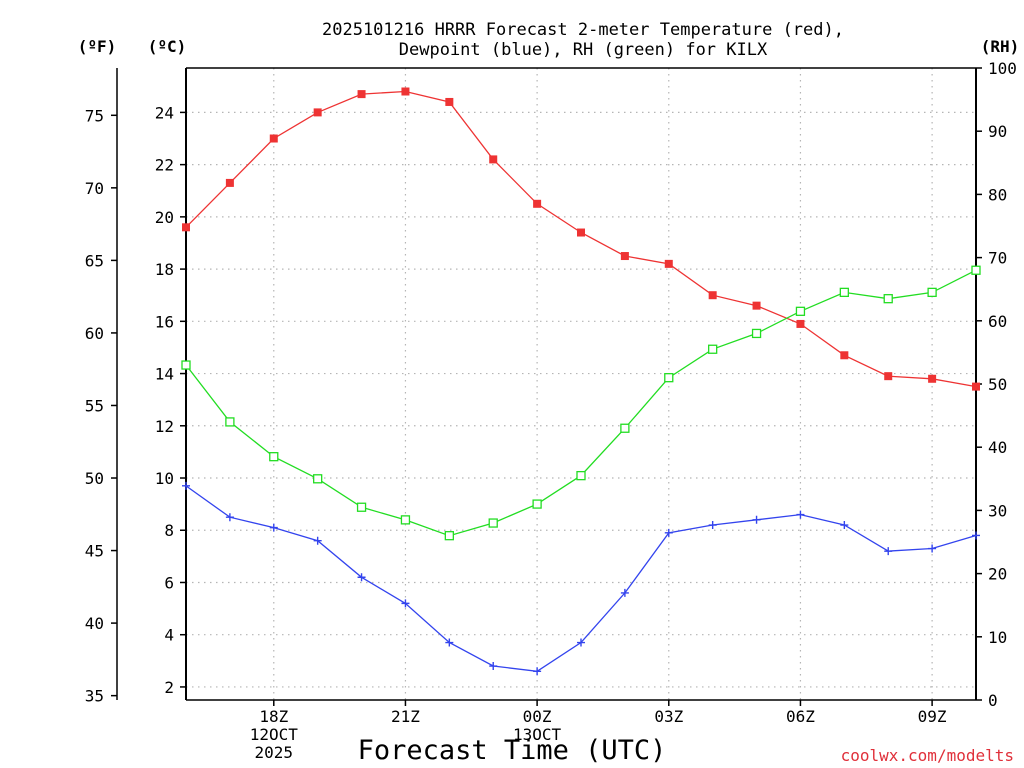 Image resolution: width=1024 pixels, height=768 pixels. Describe the element at coordinates (164, 269) in the screenshot. I see `celsius-tick-label: 18` at that location.